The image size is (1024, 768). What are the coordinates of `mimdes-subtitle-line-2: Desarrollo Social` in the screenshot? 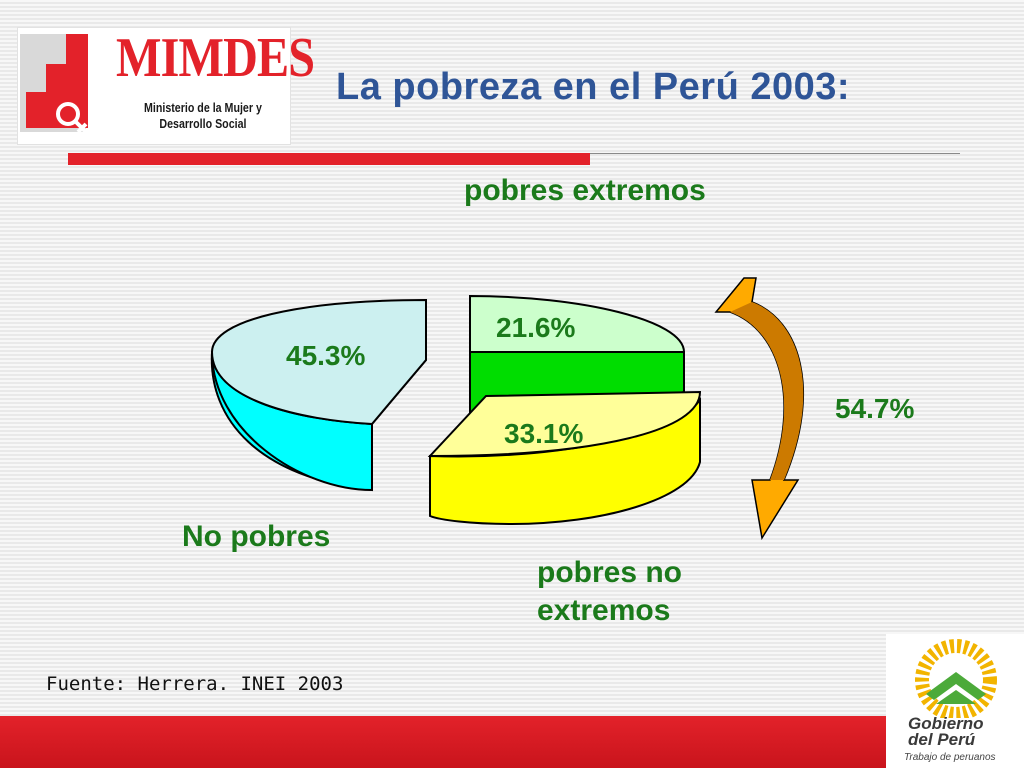 It's located at (203, 123).